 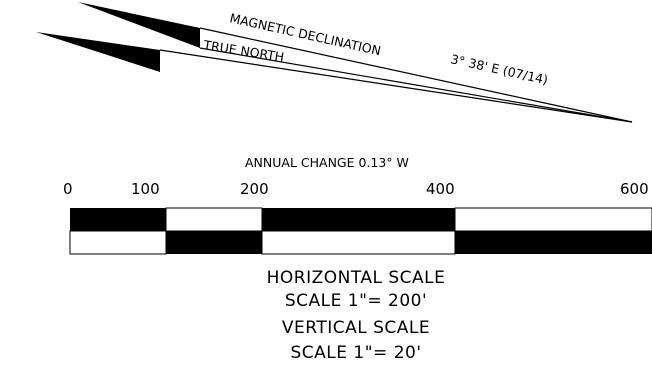 What do you see at coordinates (356, 328) in the screenshot?
I see `vertical-scale-title: VERTICAL SCALE` at bounding box center [356, 328].